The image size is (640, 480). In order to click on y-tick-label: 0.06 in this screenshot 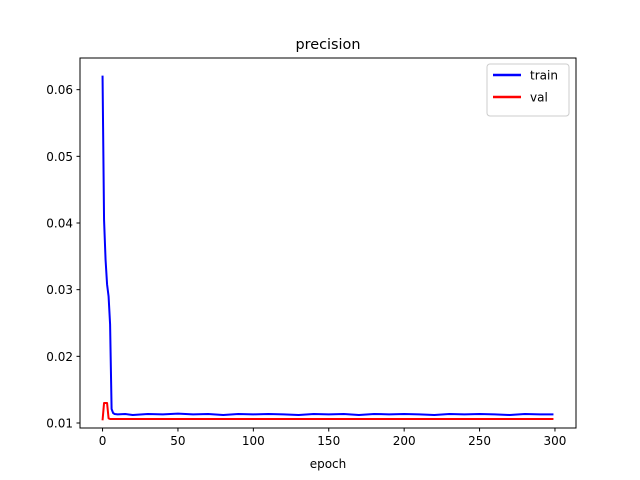, I will do `click(59, 90)`.